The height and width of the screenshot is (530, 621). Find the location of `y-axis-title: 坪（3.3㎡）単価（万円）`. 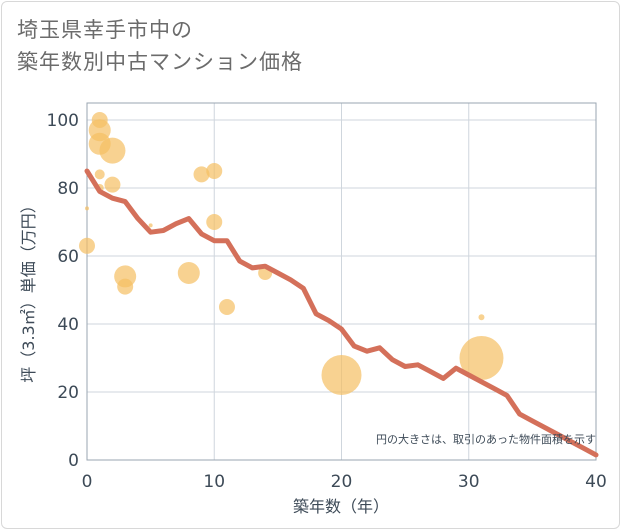

y-axis-title: 坪（3.3㎡）単価（万円） is located at coordinates (28, 289).